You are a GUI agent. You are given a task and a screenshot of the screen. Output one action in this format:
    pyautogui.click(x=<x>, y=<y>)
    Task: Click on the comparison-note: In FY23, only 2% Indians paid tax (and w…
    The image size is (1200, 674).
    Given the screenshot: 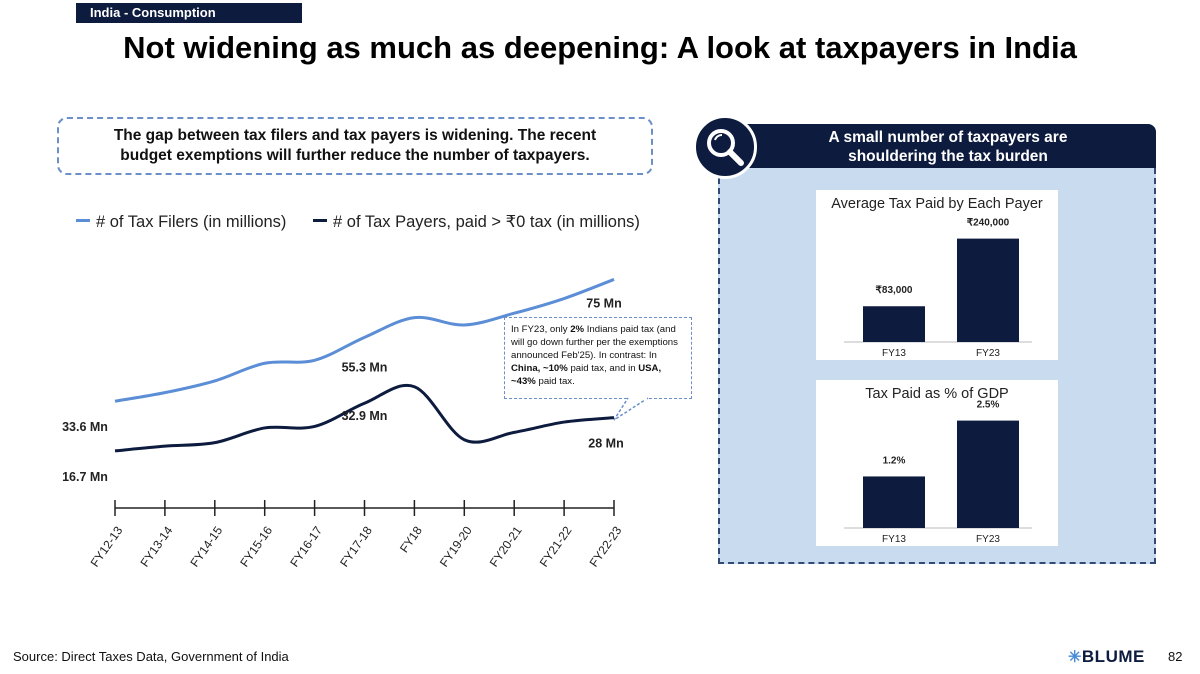 What is the action you would take?
    pyautogui.click(x=598, y=358)
    